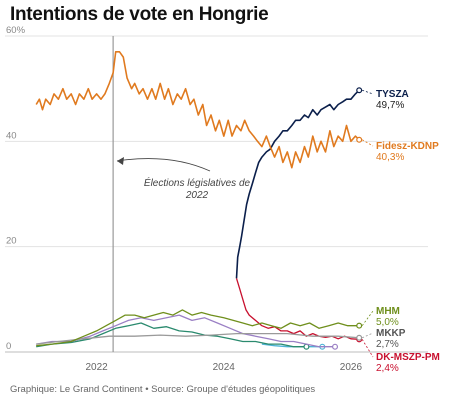  I want to click on end-point-tysza, so click(359, 90).